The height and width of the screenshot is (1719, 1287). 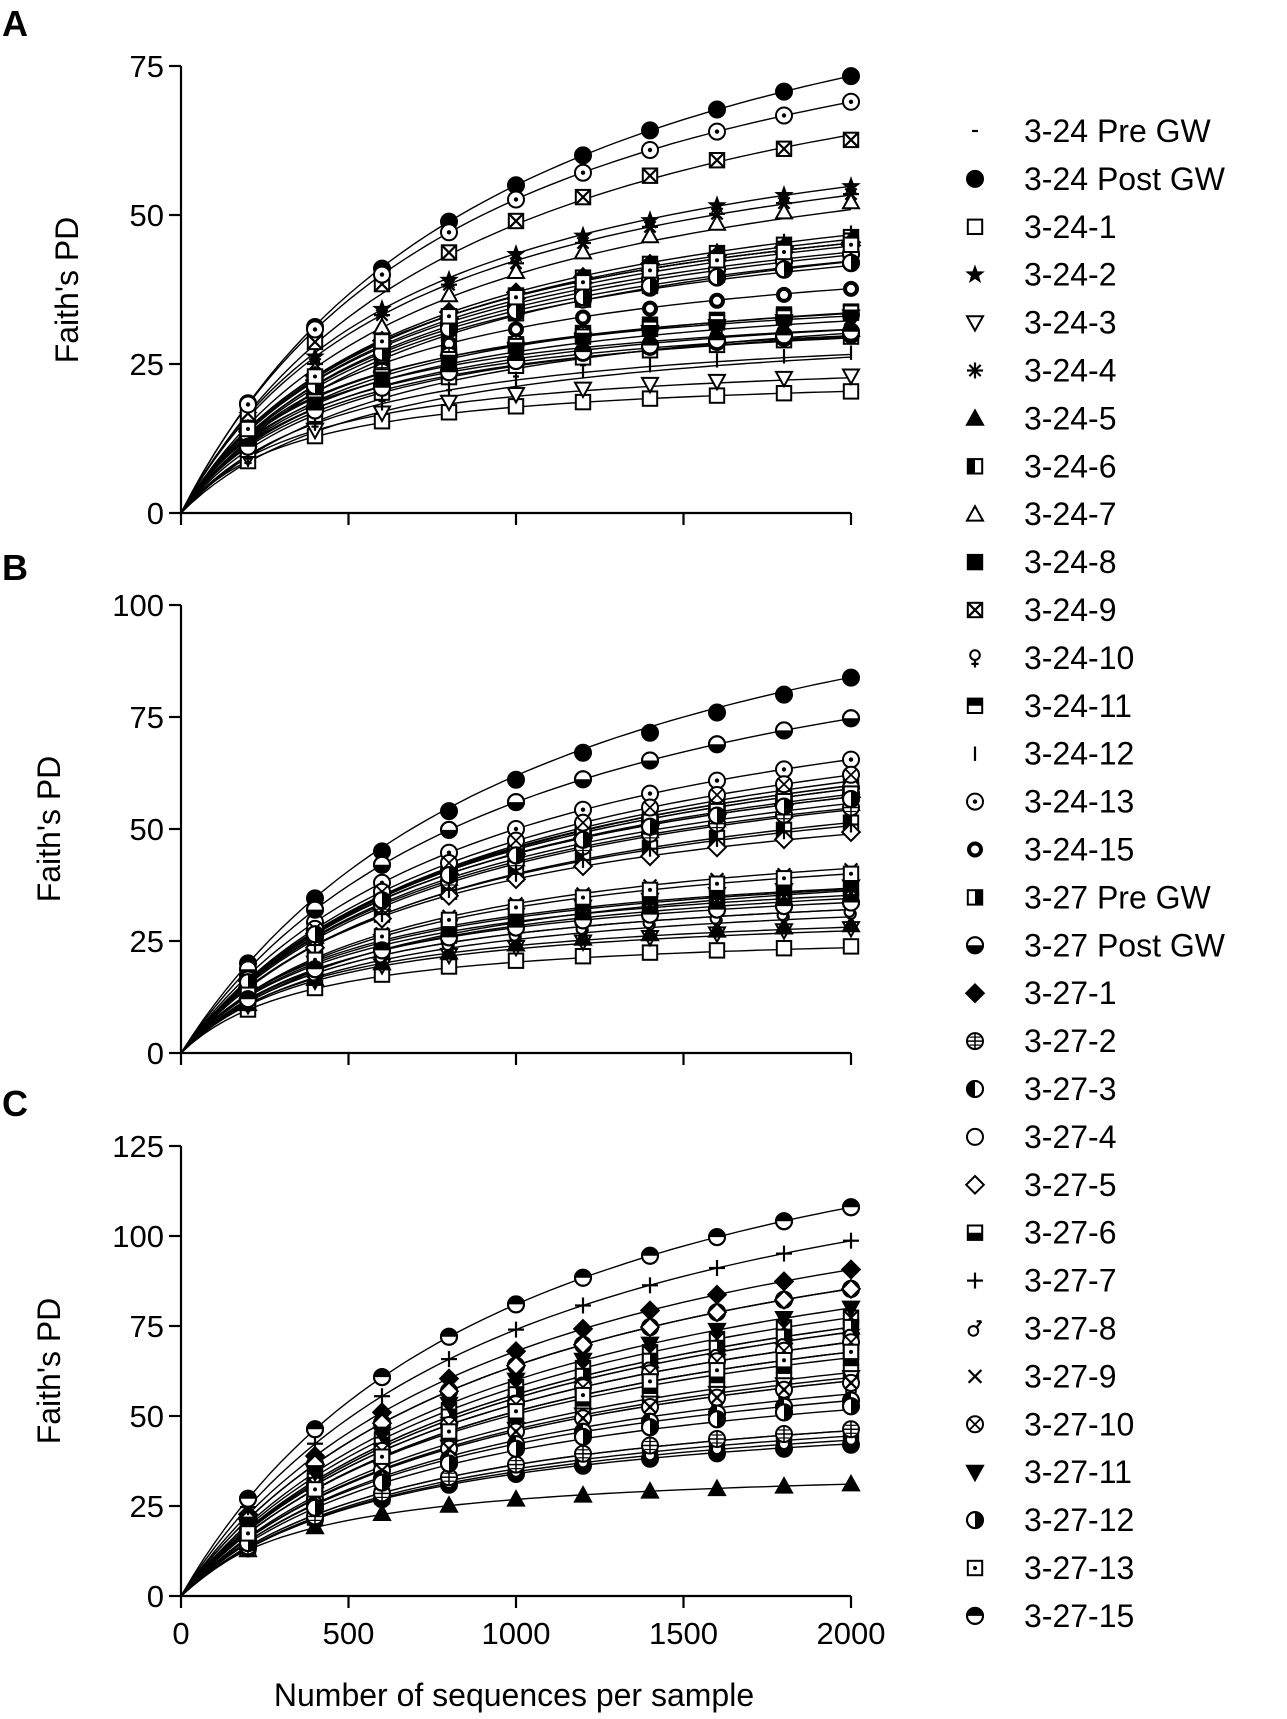 What do you see at coordinates (1070, 1041) in the screenshot?
I see `legend-label: 3-27-2` at bounding box center [1070, 1041].